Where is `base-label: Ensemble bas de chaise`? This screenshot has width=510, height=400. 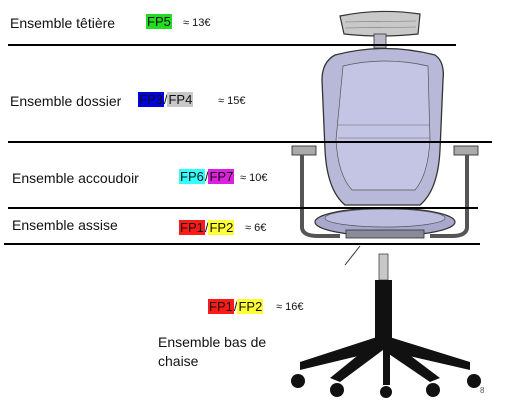 base-label: Ensemble bas de chaise is located at coordinates (212, 352).